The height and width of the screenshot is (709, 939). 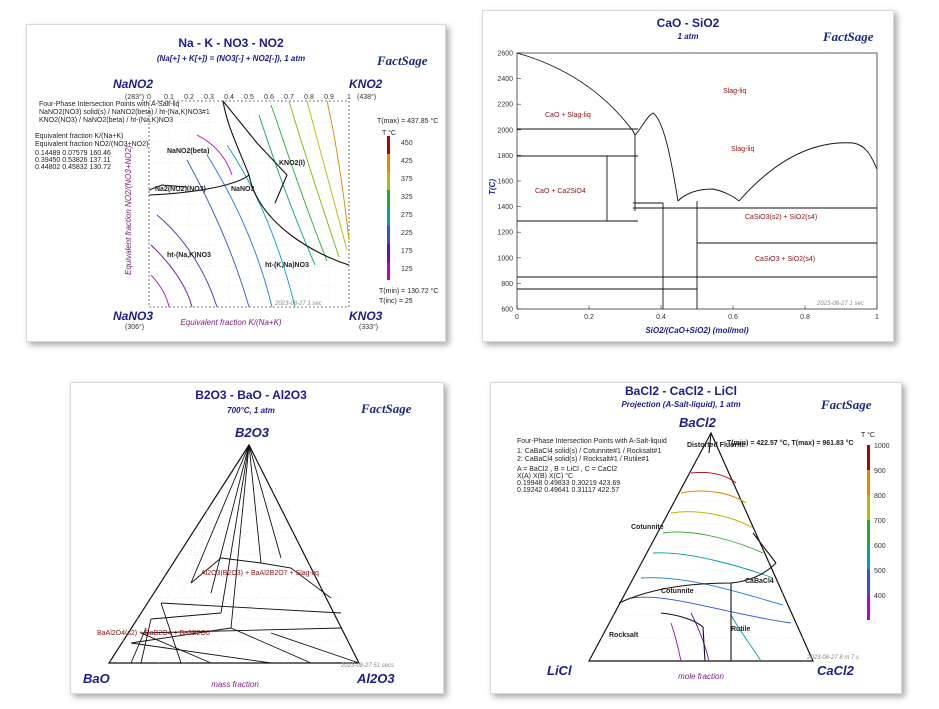 What do you see at coordinates (245, 554) in the screenshot?
I see `p3-tie-lines` at bounding box center [245, 554].